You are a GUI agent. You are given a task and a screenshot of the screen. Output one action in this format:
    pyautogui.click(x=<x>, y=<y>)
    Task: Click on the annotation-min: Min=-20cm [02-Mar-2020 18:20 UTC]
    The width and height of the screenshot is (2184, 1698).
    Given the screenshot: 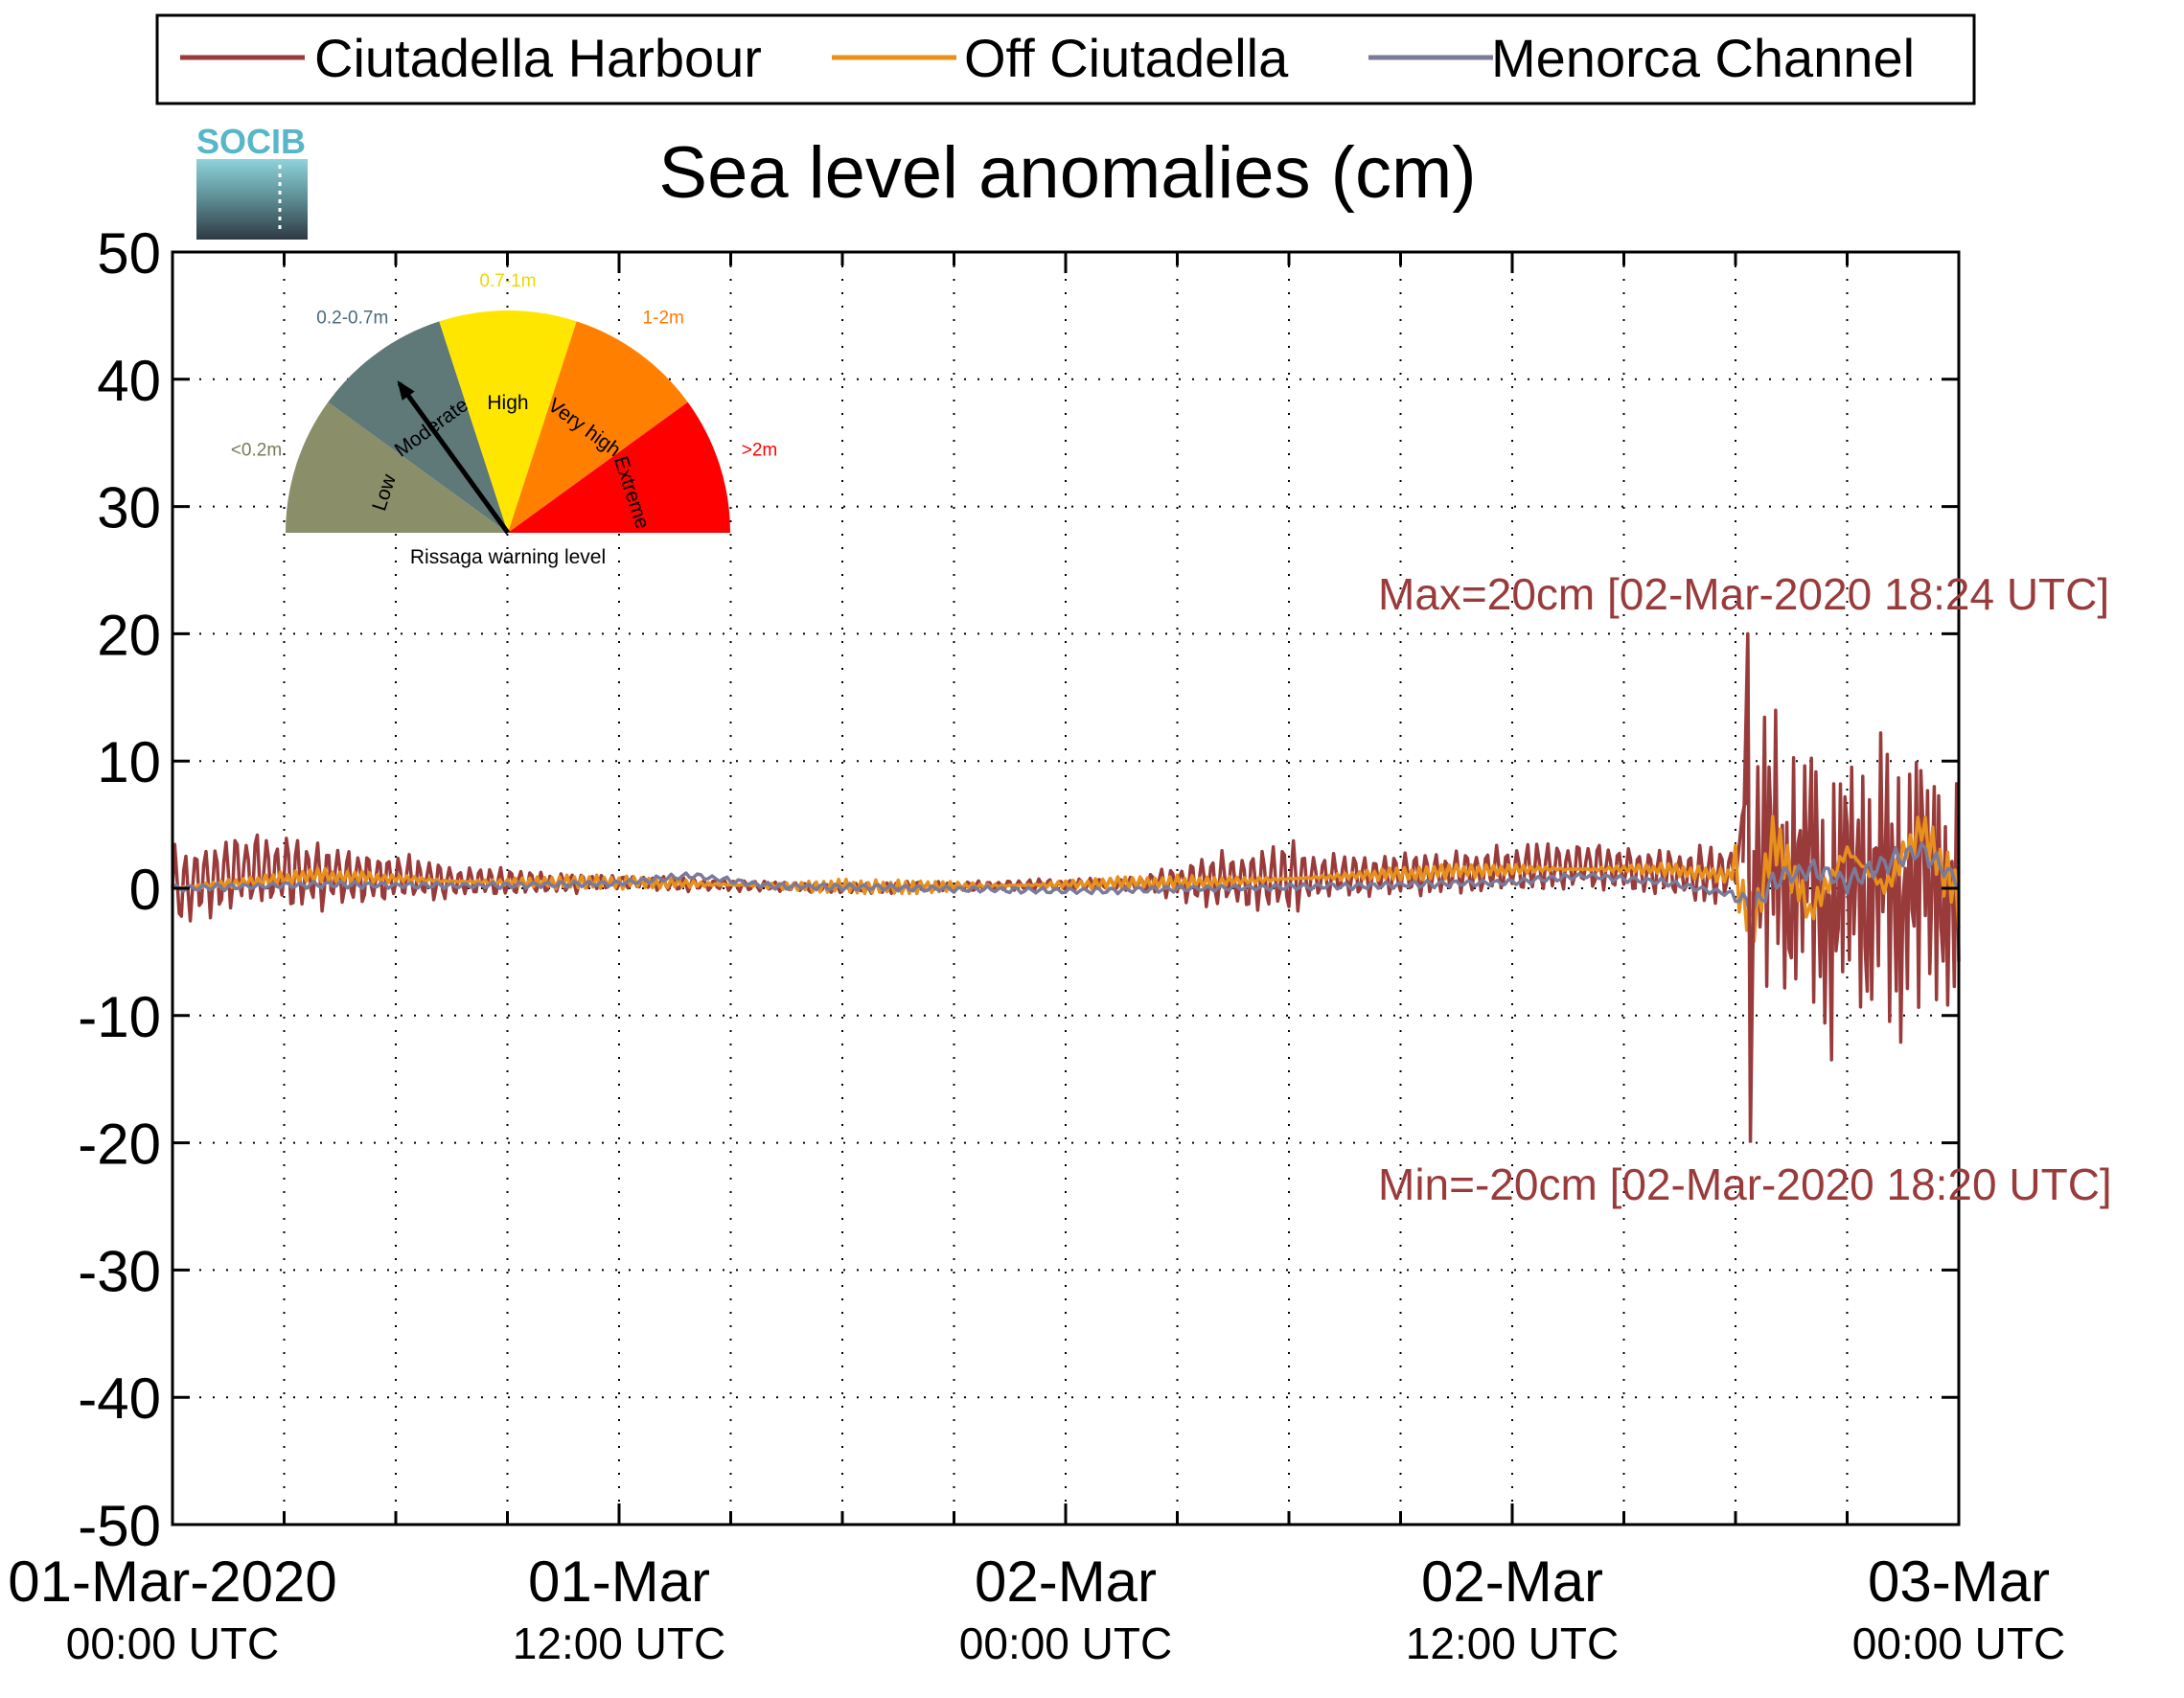 What is the action you would take?
    pyautogui.click(x=1745, y=1184)
    